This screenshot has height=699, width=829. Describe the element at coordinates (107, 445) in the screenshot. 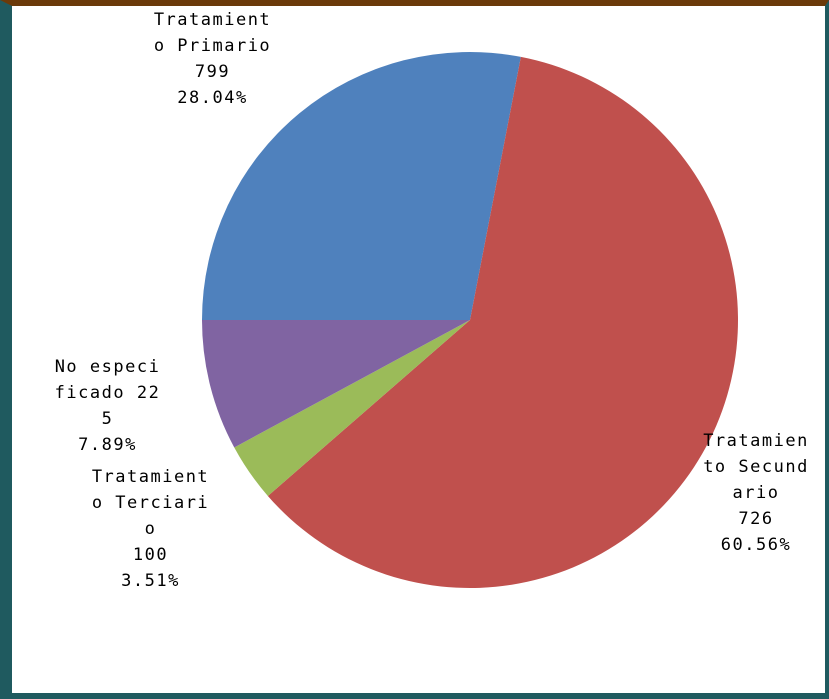

I see `percent-label: 7.89%` at that location.